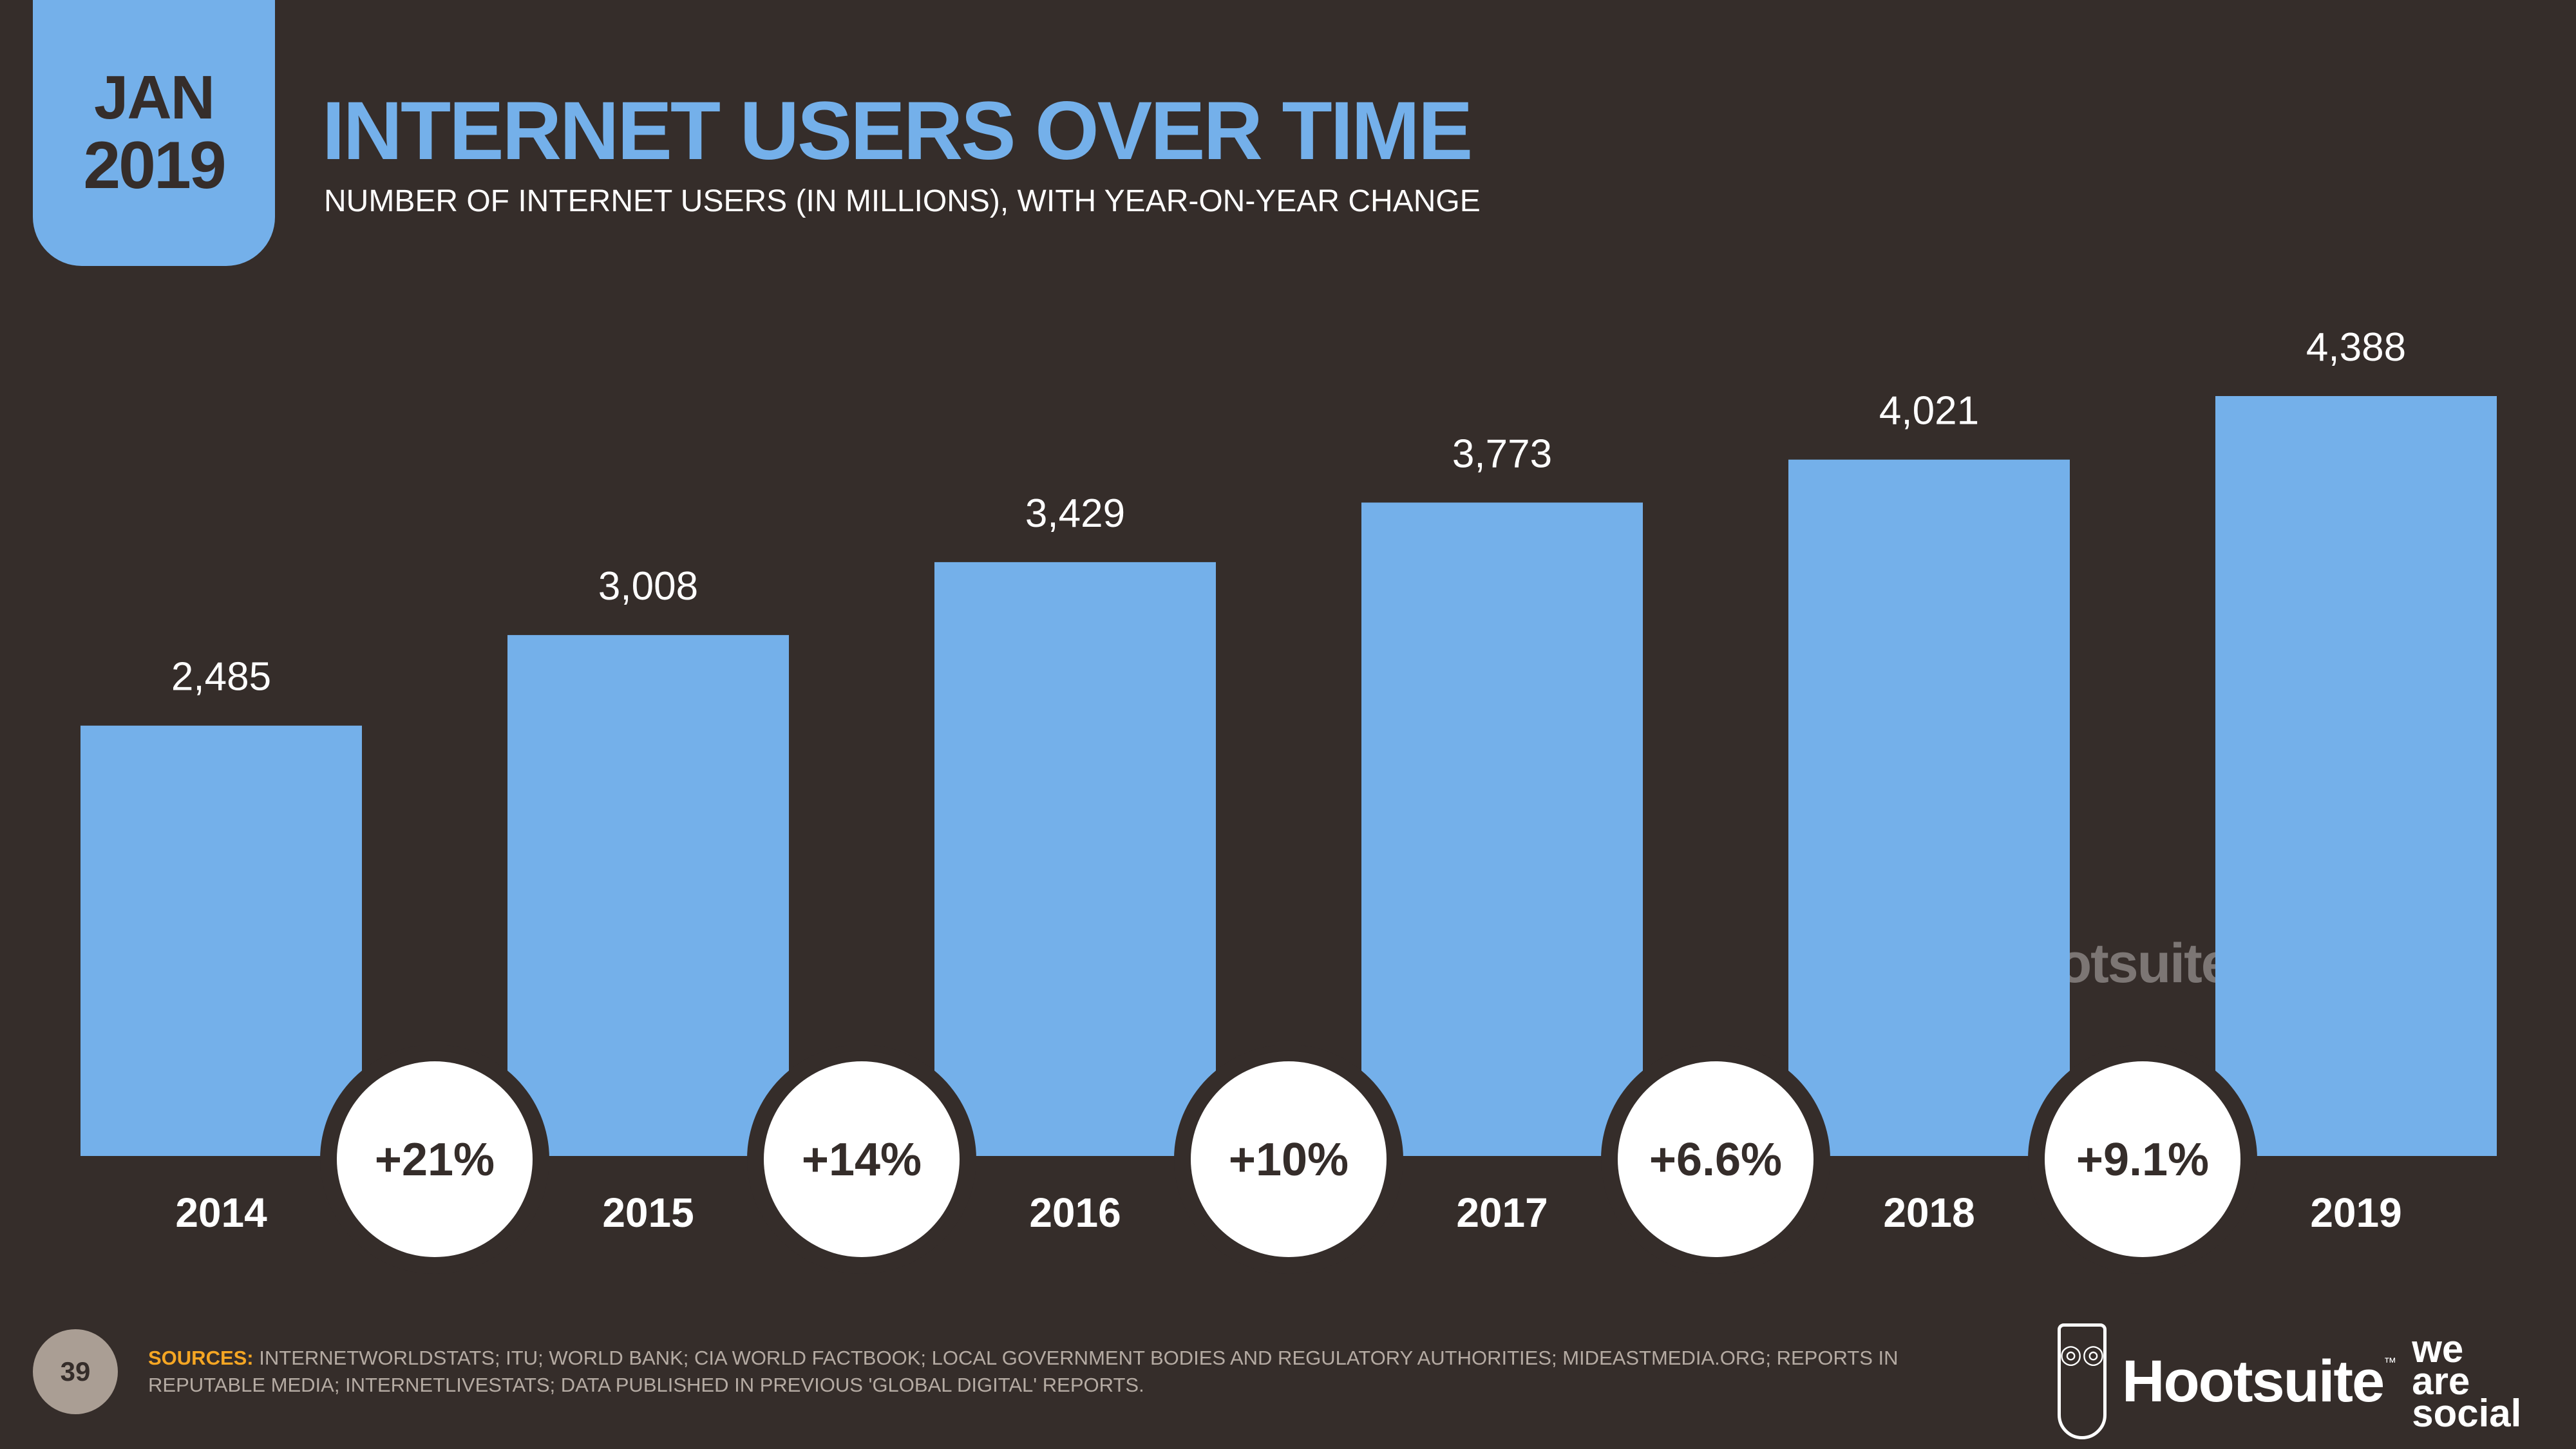 This screenshot has height=1449, width=2576. Describe the element at coordinates (1075, 513) in the screenshot. I see `value-label: 3,429` at that location.